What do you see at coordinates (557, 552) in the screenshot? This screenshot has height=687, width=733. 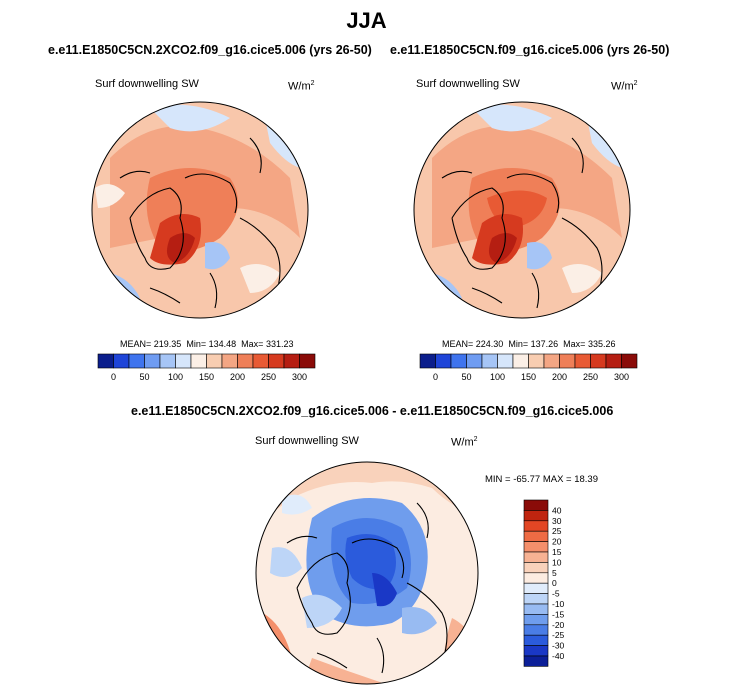 I see `diff-colorbar-tick-label: 15` at bounding box center [557, 552].